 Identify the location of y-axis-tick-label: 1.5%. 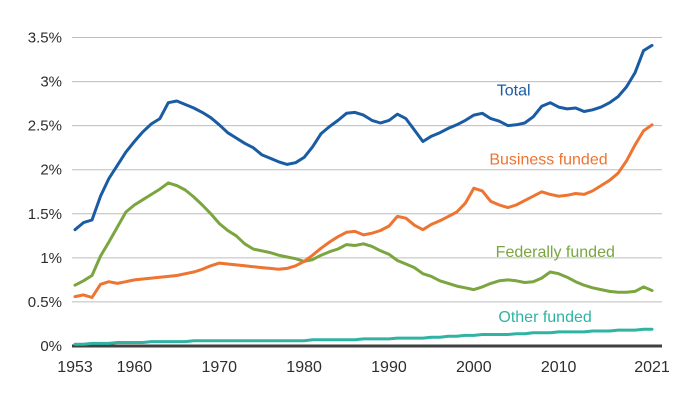
(45, 214).